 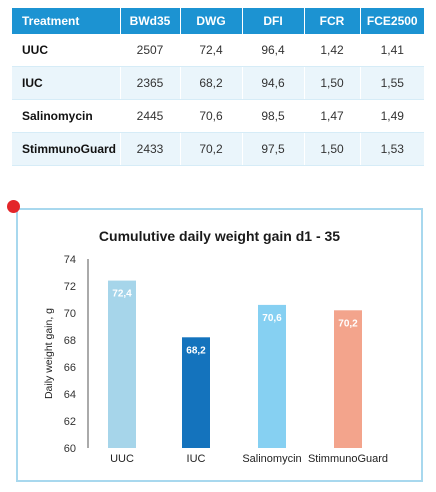 What do you see at coordinates (392, 149) in the screenshot?
I see `table-cell: 1,53` at bounding box center [392, 149].